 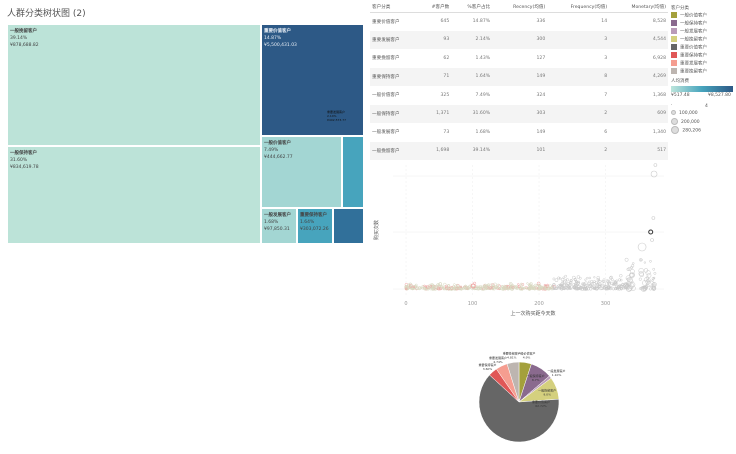 What do you see at coordinates (134, 195) in the screenshot?
I see `treemap-cell: 一般保持客户 31.60% ¥834,619.78` at bounding box center [134, 195].